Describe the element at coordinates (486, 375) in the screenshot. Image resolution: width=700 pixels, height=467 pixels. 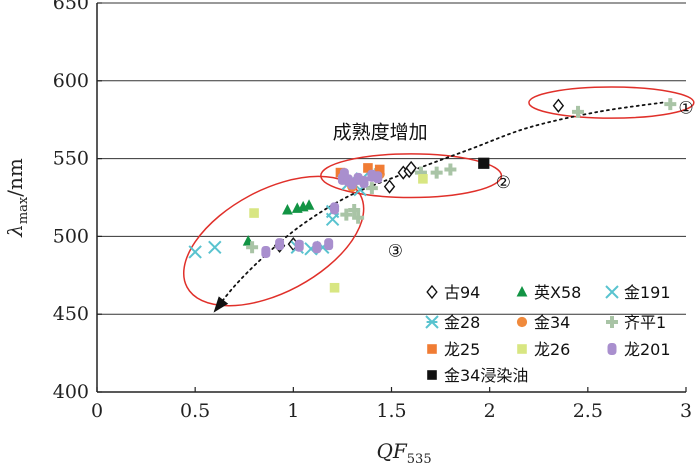
I see `legend-label-10: 金34浸染油` at that location.